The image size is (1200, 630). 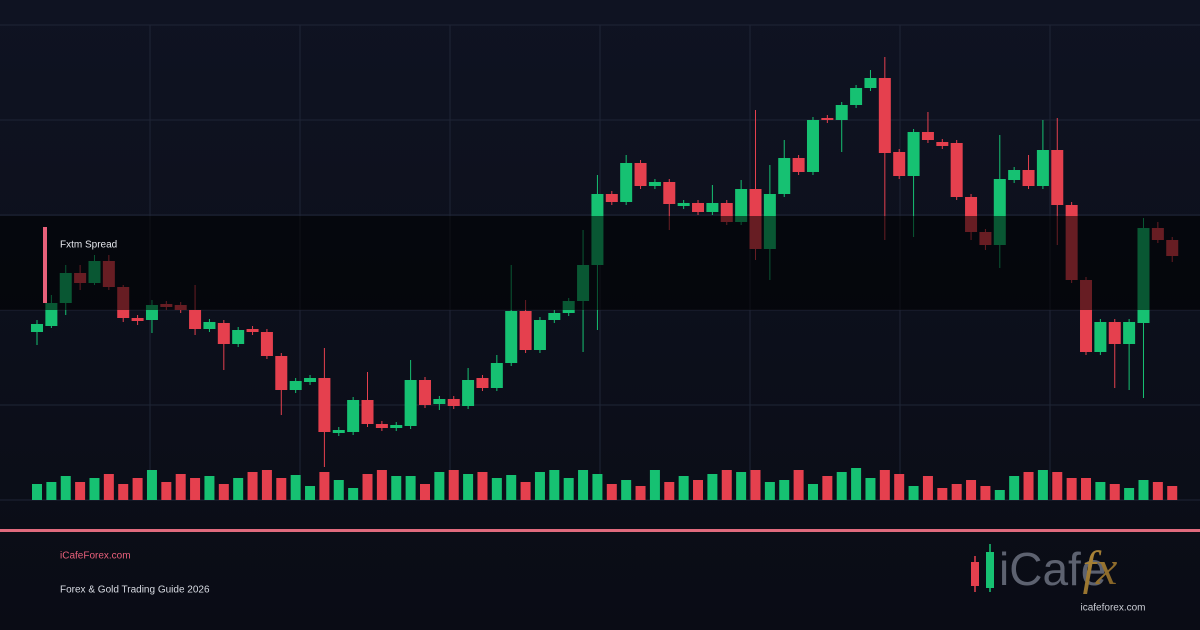 I want to click on logo-brand: iCafe, so click(x=1052, y=569).